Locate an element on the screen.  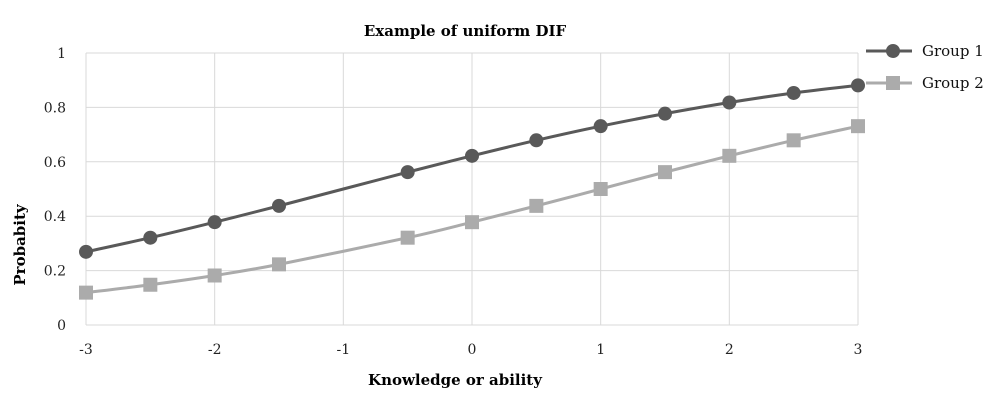
y-tick-label: 0.4 is located at coordinates (55, 217).